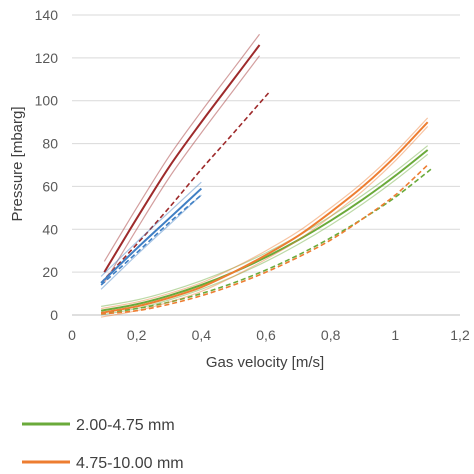  Describe the element at coordinates (47, 101) in the screenshot. I see `y-tick-label: 100` at that location.